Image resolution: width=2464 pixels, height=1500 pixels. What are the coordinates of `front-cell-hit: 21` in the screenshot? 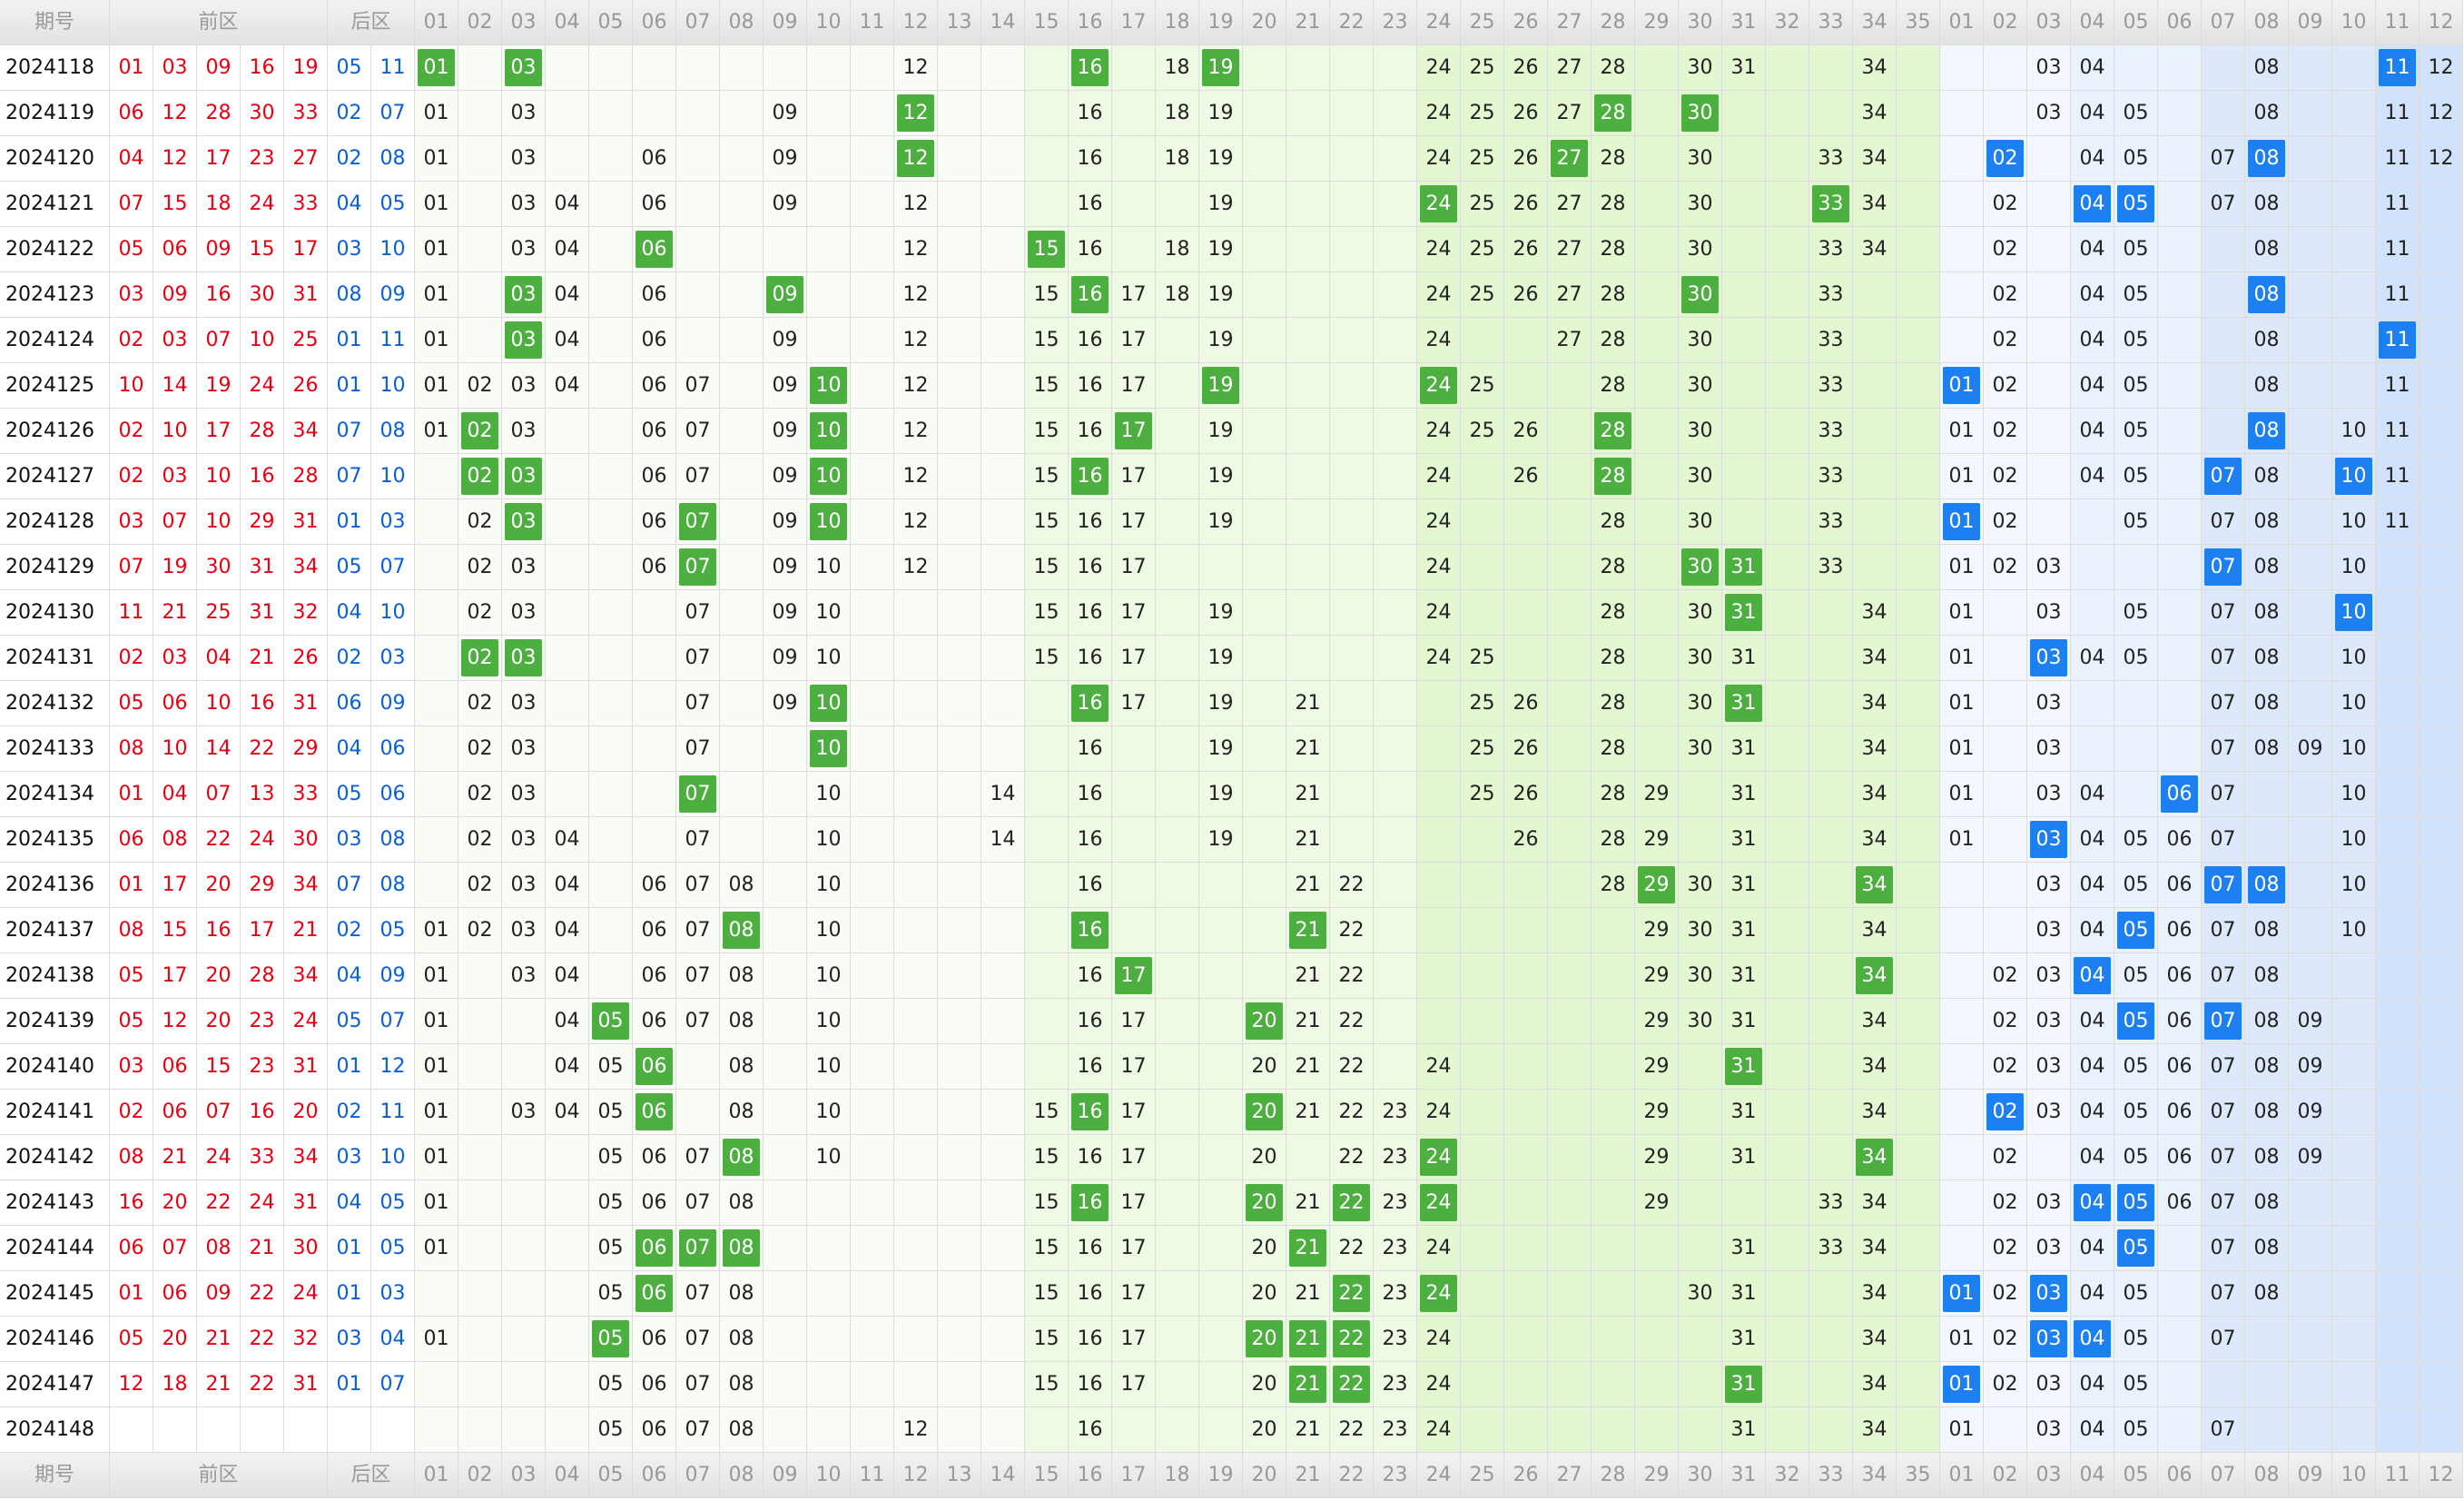 It's located at (1307, 1248).